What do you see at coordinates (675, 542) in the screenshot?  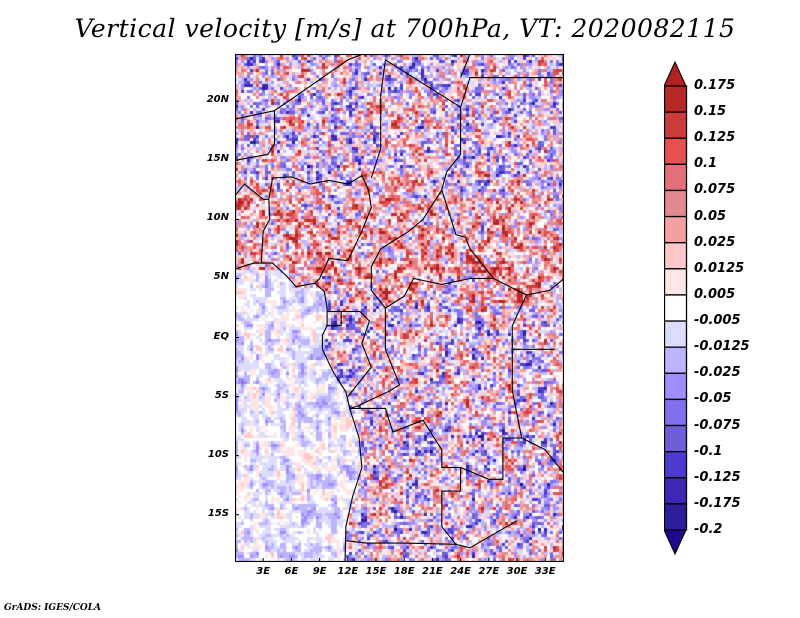 I see `colorbar-min-arrow` at bounding box center [675, 542].